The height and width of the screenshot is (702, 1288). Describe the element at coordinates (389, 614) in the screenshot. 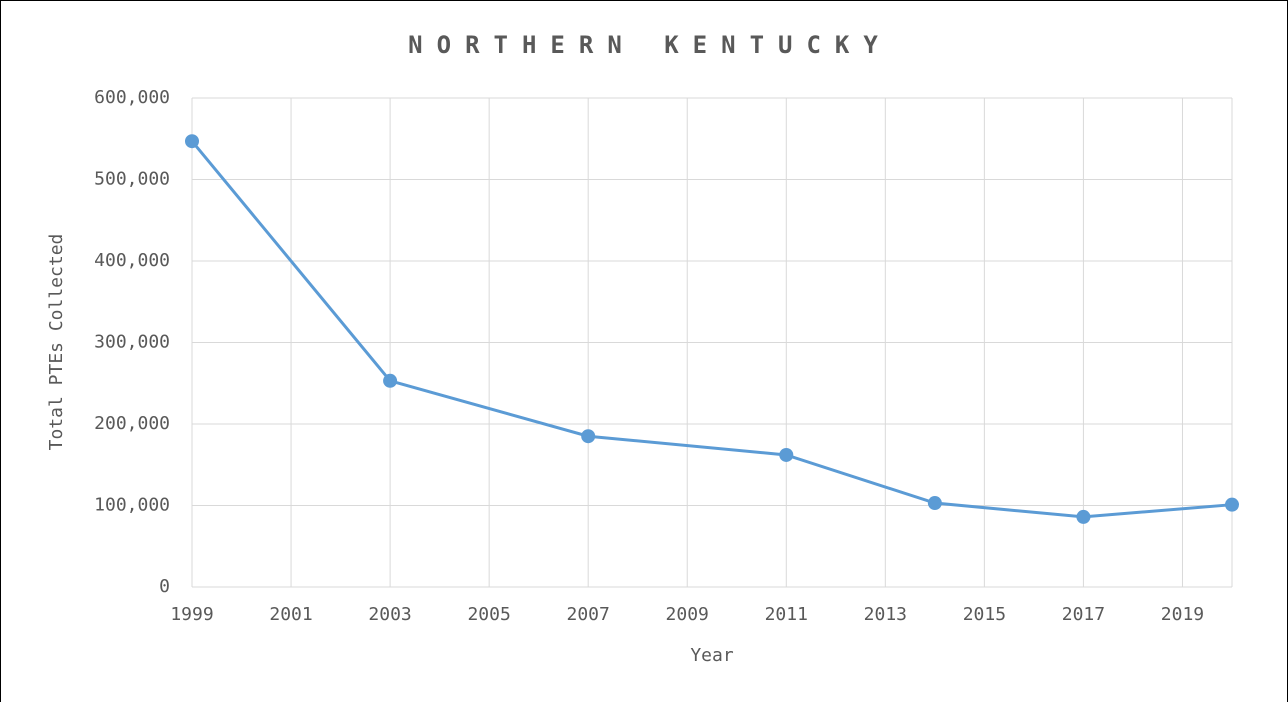

I see `x-tick-label: 2003` at that location.